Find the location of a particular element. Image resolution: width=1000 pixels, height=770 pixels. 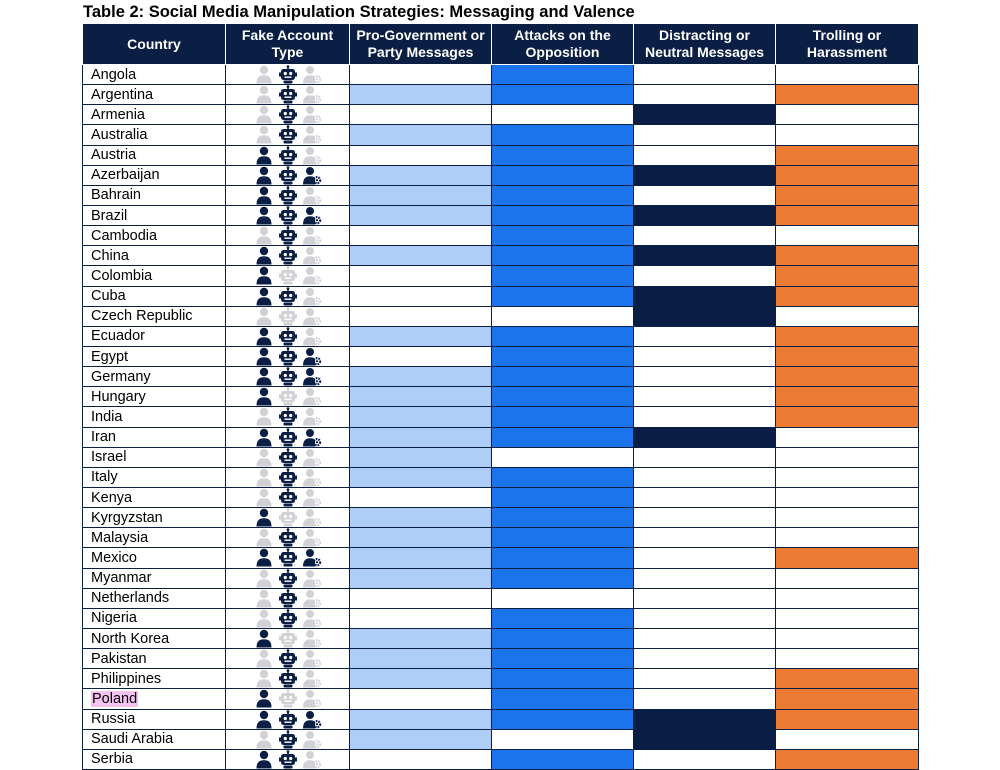

country-cell: Azerbaijan is located at coordinates (154, 175).